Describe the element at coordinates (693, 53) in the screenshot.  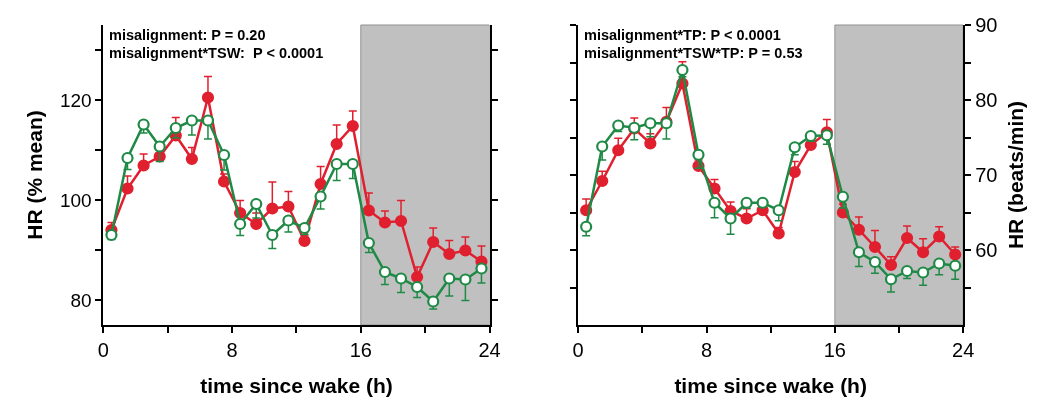
I see `annotation: misalignment*TSW*TP: P = 0.53` at that location.